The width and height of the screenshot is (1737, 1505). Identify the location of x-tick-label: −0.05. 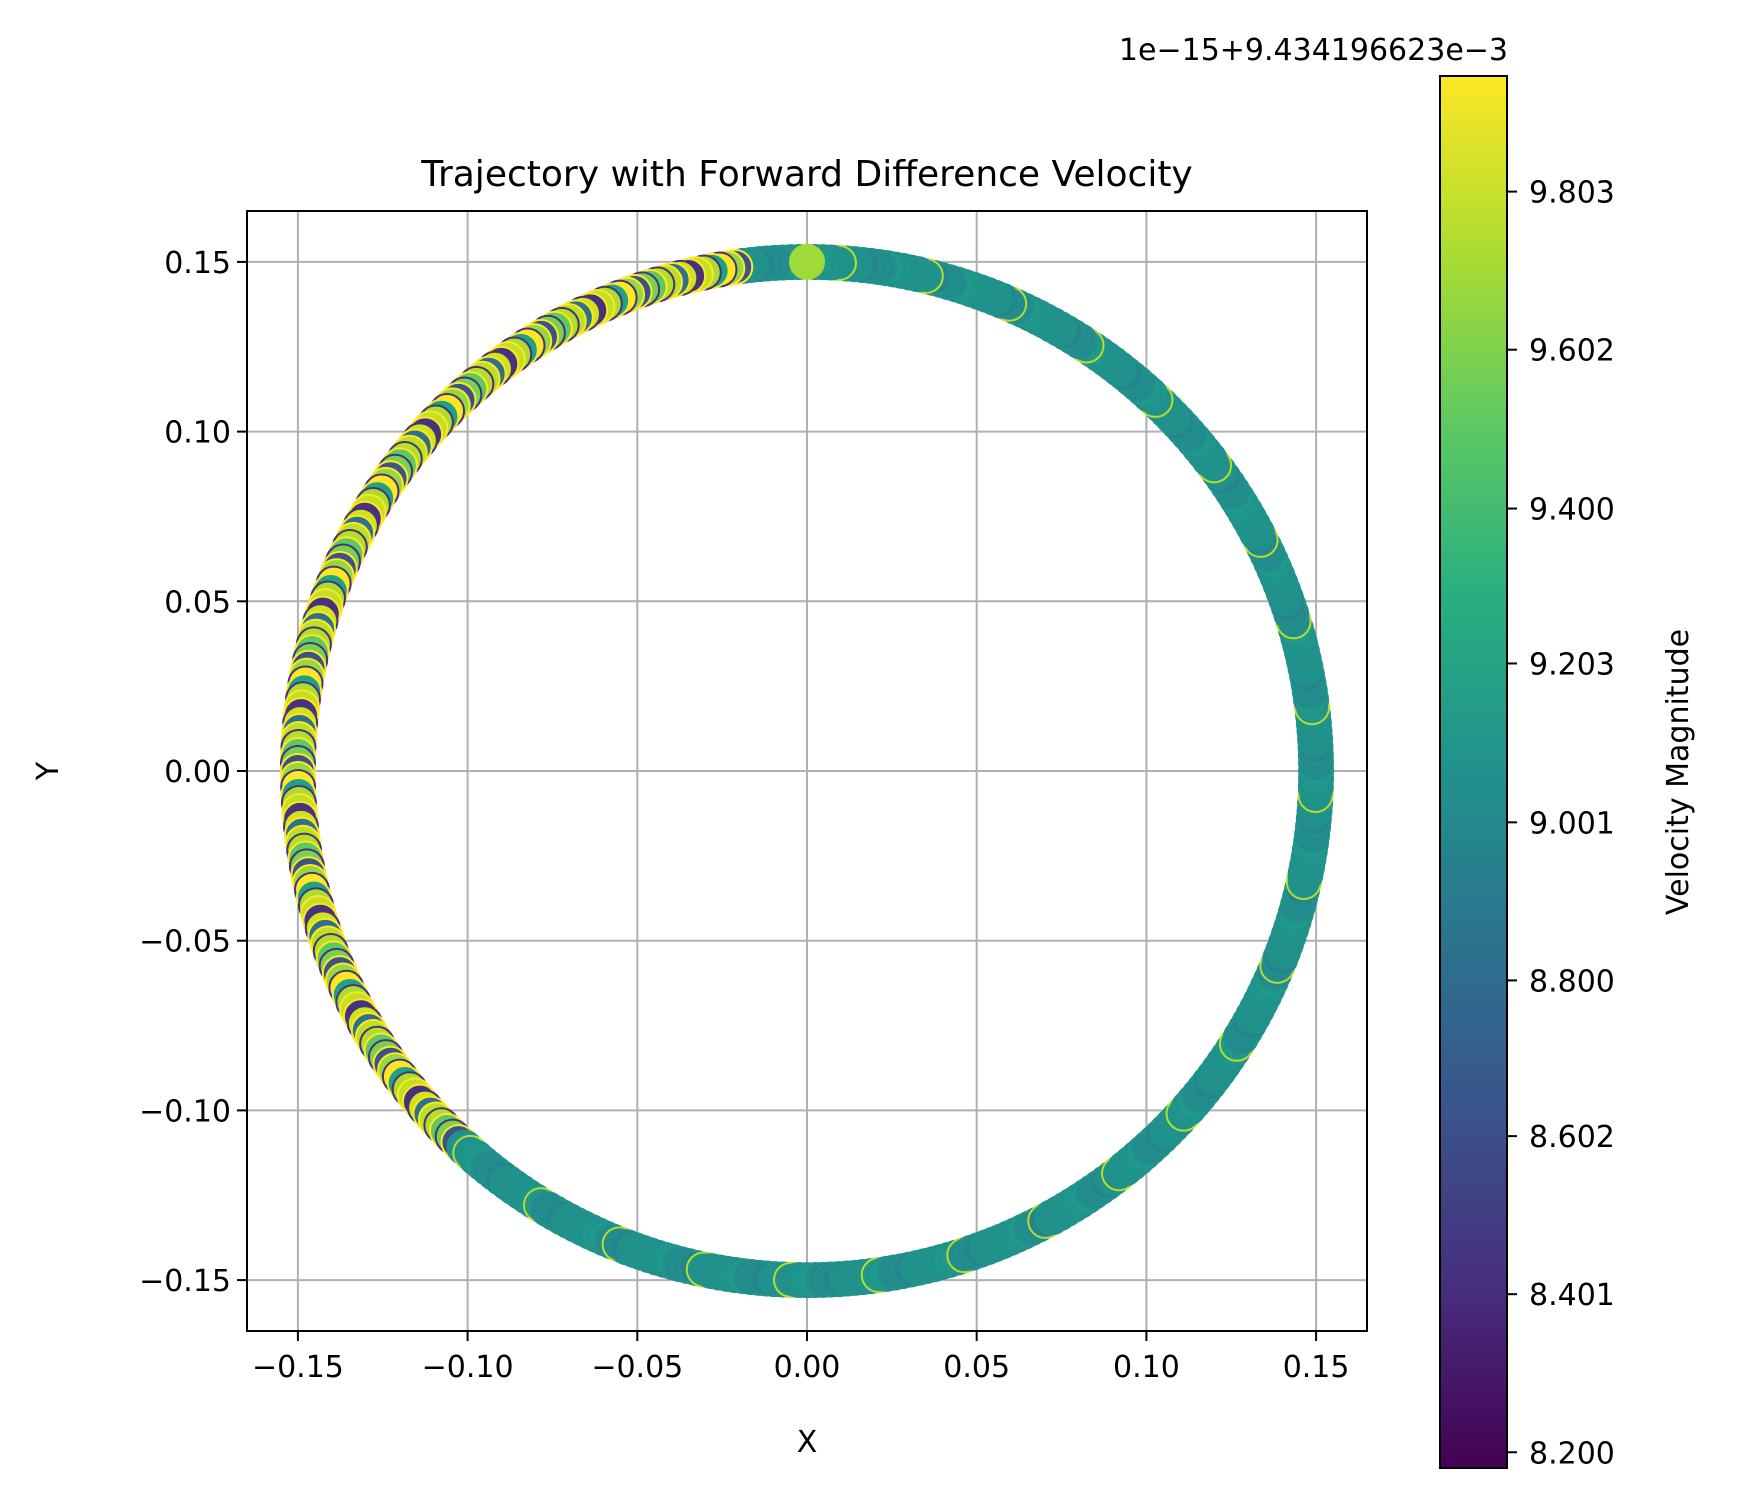
(637, 1367).